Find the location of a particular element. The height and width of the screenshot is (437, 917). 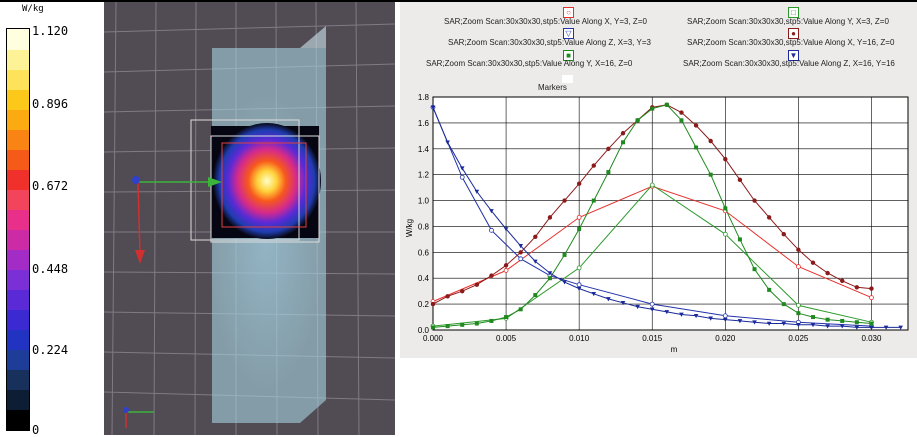

colorbar-tick-label: 0.224 is located at coordinates (50, 350).